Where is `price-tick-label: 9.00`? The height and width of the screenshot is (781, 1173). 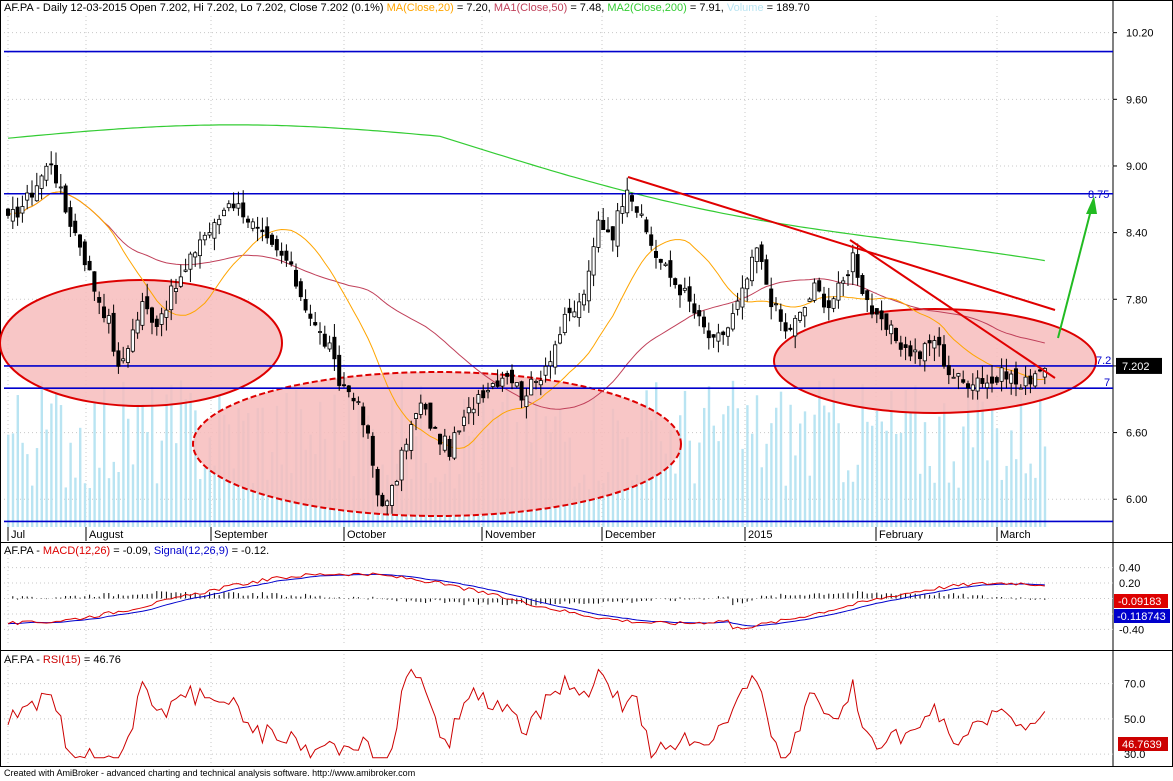 price-tick-label: 9.00 is located at coordinates (1136, 167).